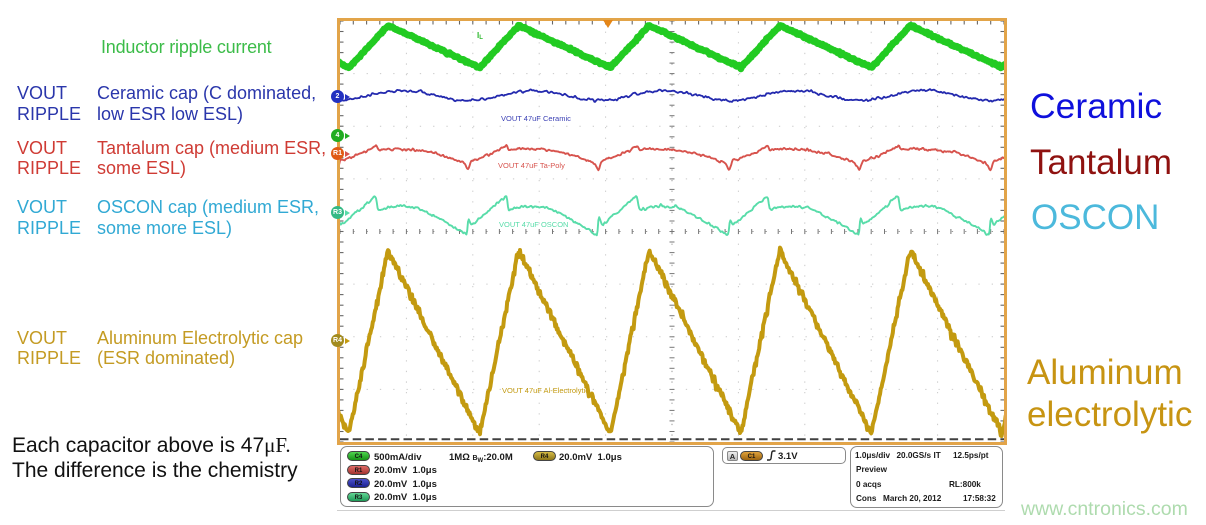 This screenshot has width=1206, height=525. I want to click on svg-text: VOUT 47uF OSCON, so click(533, 224).